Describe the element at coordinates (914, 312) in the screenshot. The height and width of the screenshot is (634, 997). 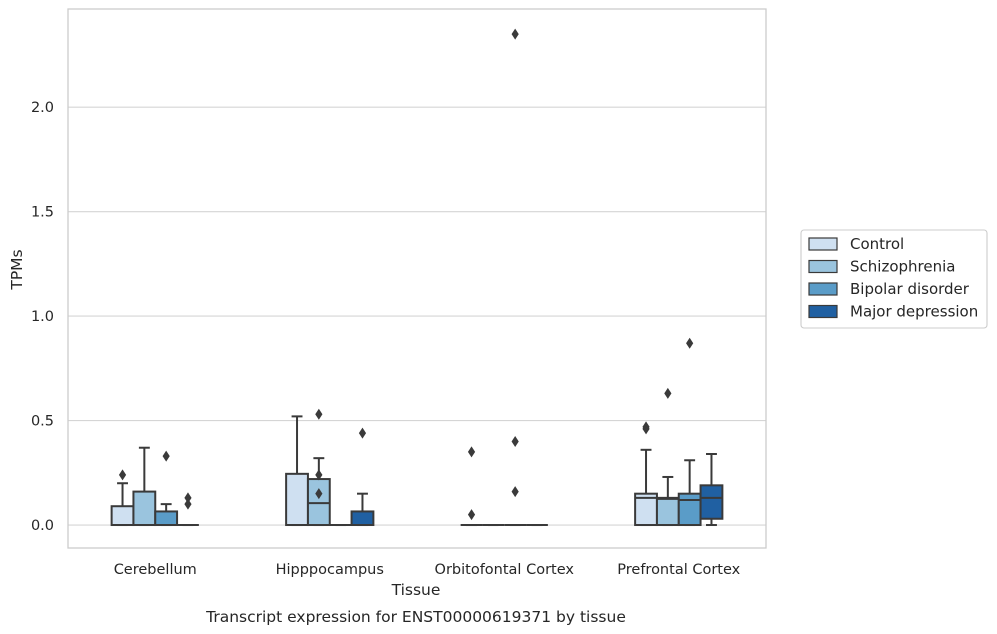
I see `legend-label: Major depression` at that location.